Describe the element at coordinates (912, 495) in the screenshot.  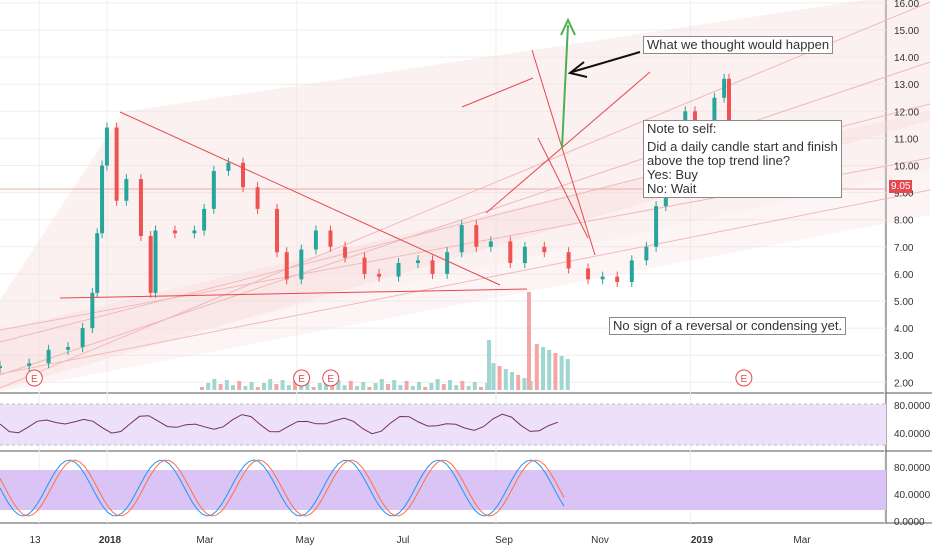
I see `stoch-axis-label: 40.0000` at that location.